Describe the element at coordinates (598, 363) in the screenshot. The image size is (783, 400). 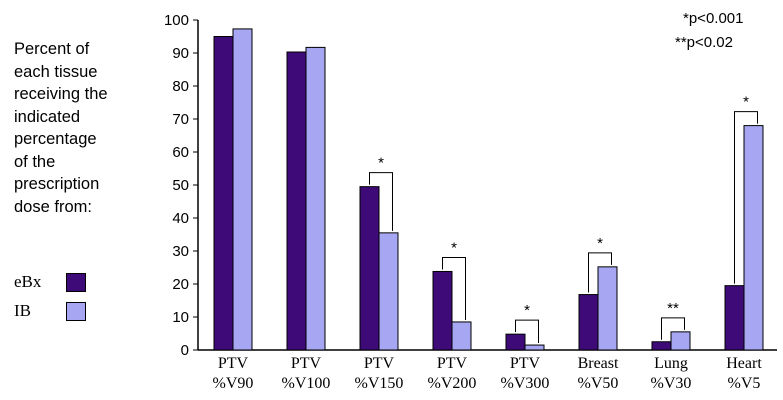
I see `x-tick-label: Breast` at that location.